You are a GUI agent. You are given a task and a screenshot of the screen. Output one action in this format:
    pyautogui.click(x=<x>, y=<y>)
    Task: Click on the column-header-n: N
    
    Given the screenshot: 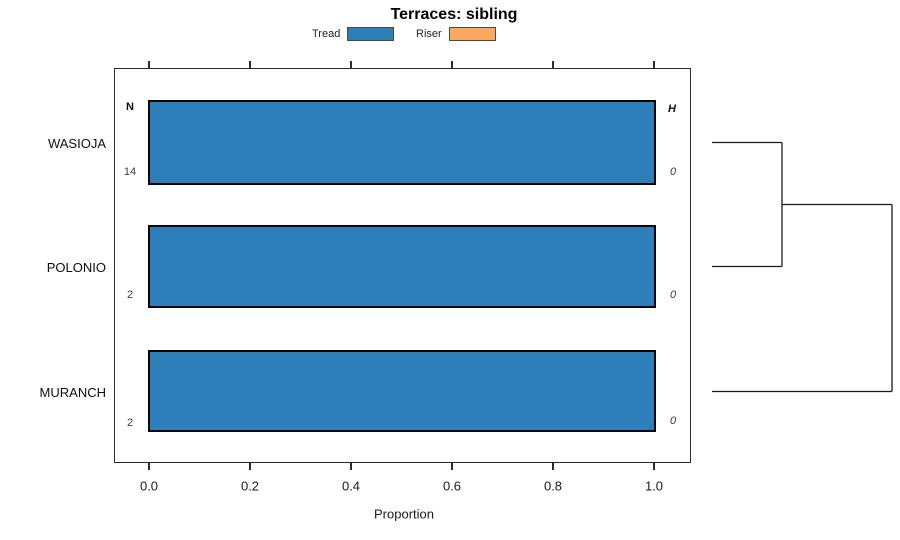 What is the action you would take?
    pyautogui.click(x=130, y=107)
    